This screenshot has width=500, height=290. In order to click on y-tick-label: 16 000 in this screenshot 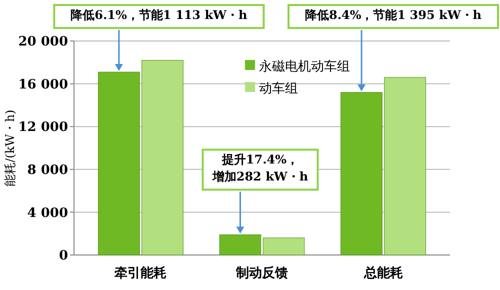, I will do `click(43, 84)`.